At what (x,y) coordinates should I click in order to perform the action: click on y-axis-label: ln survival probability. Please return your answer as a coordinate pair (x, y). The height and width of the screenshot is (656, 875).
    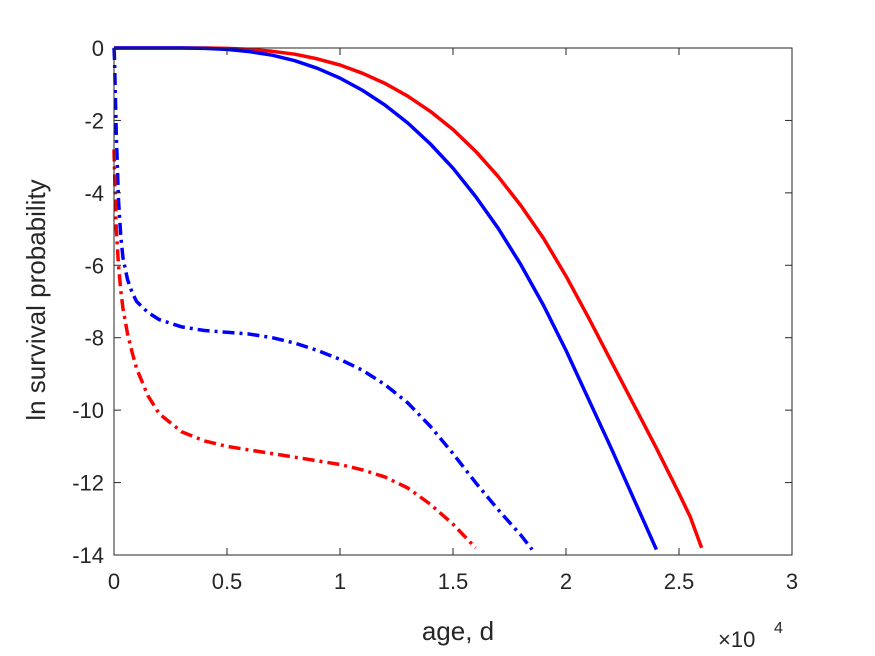
    Looking at the image, I should click on (36, 299).